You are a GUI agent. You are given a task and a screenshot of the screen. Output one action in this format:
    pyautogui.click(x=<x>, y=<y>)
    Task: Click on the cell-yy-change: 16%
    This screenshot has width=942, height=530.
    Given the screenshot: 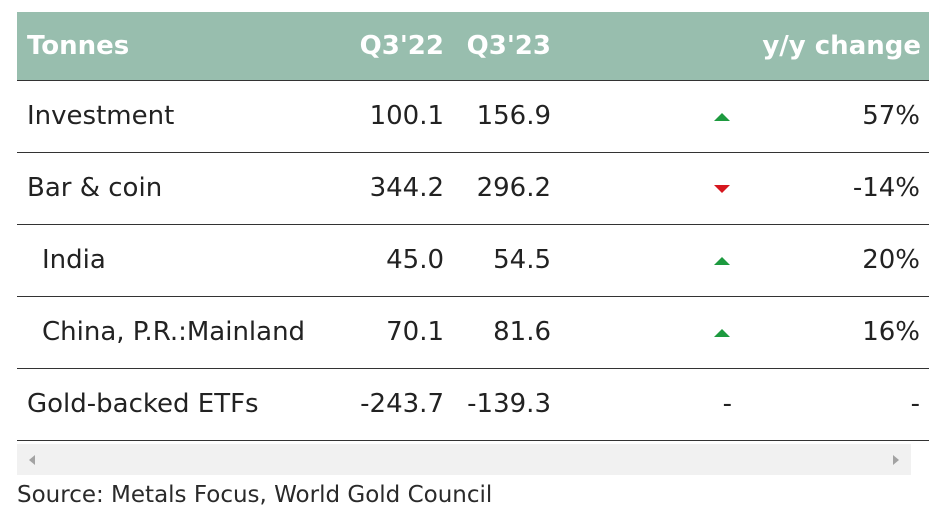 What is the action you would take?
    pyautogui.click(x=891, y=332)
    